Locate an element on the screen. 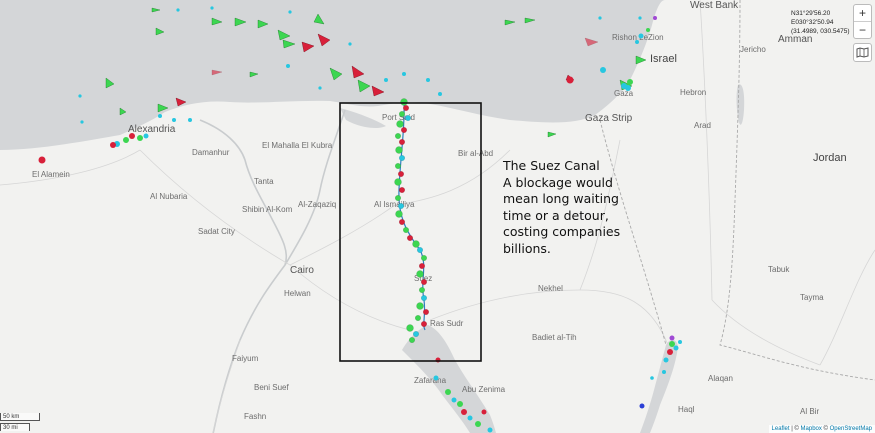 The width and height of the screenshot is (875, 433). zoom-in-button: + is located at coordinates (862, 13).